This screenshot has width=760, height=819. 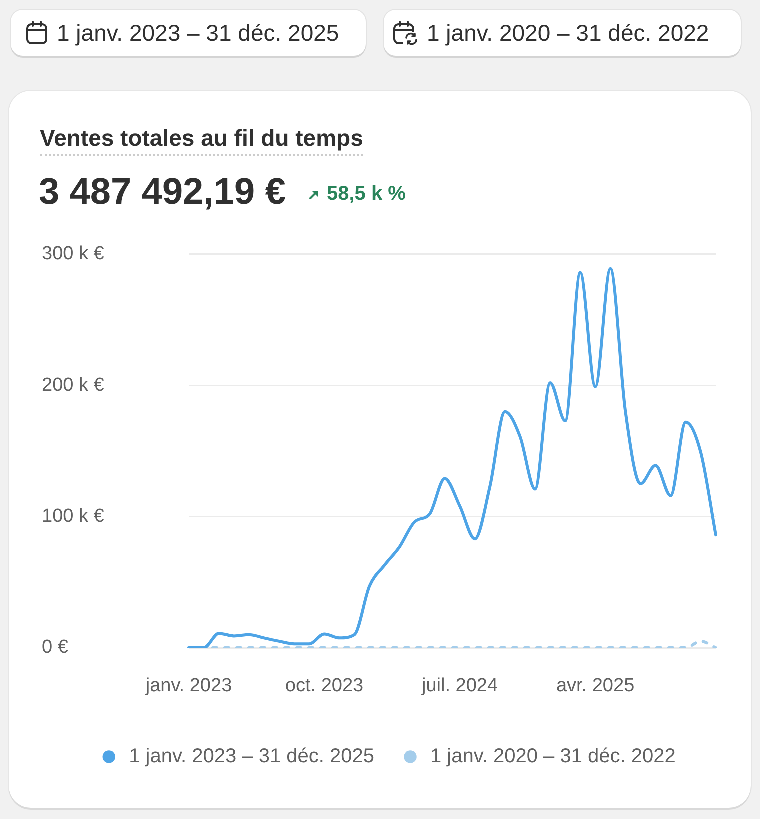 I want to click on chart-subtitle: 3 487 492,19 €, so click(x=162, y=192).